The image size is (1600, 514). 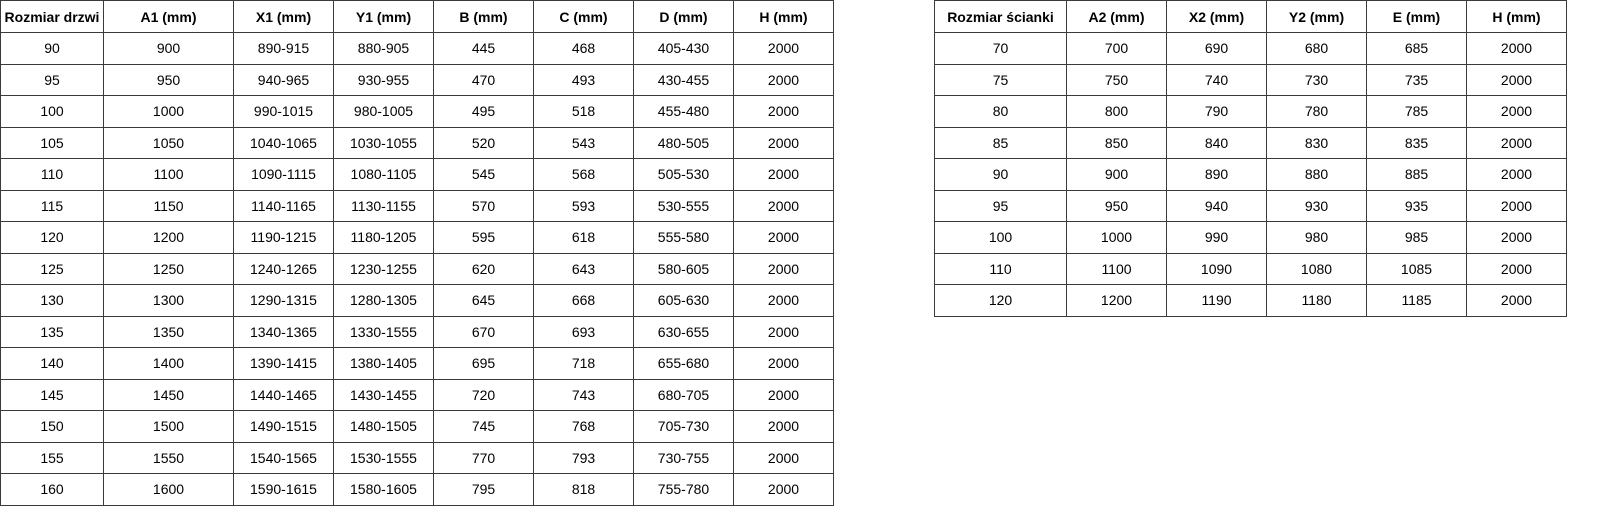 What do you see at coordinates (1250, 237) in the screenshot?
I see `table-row: 100 1000 990 980 985 2000` at bounding box center [1250, 237].